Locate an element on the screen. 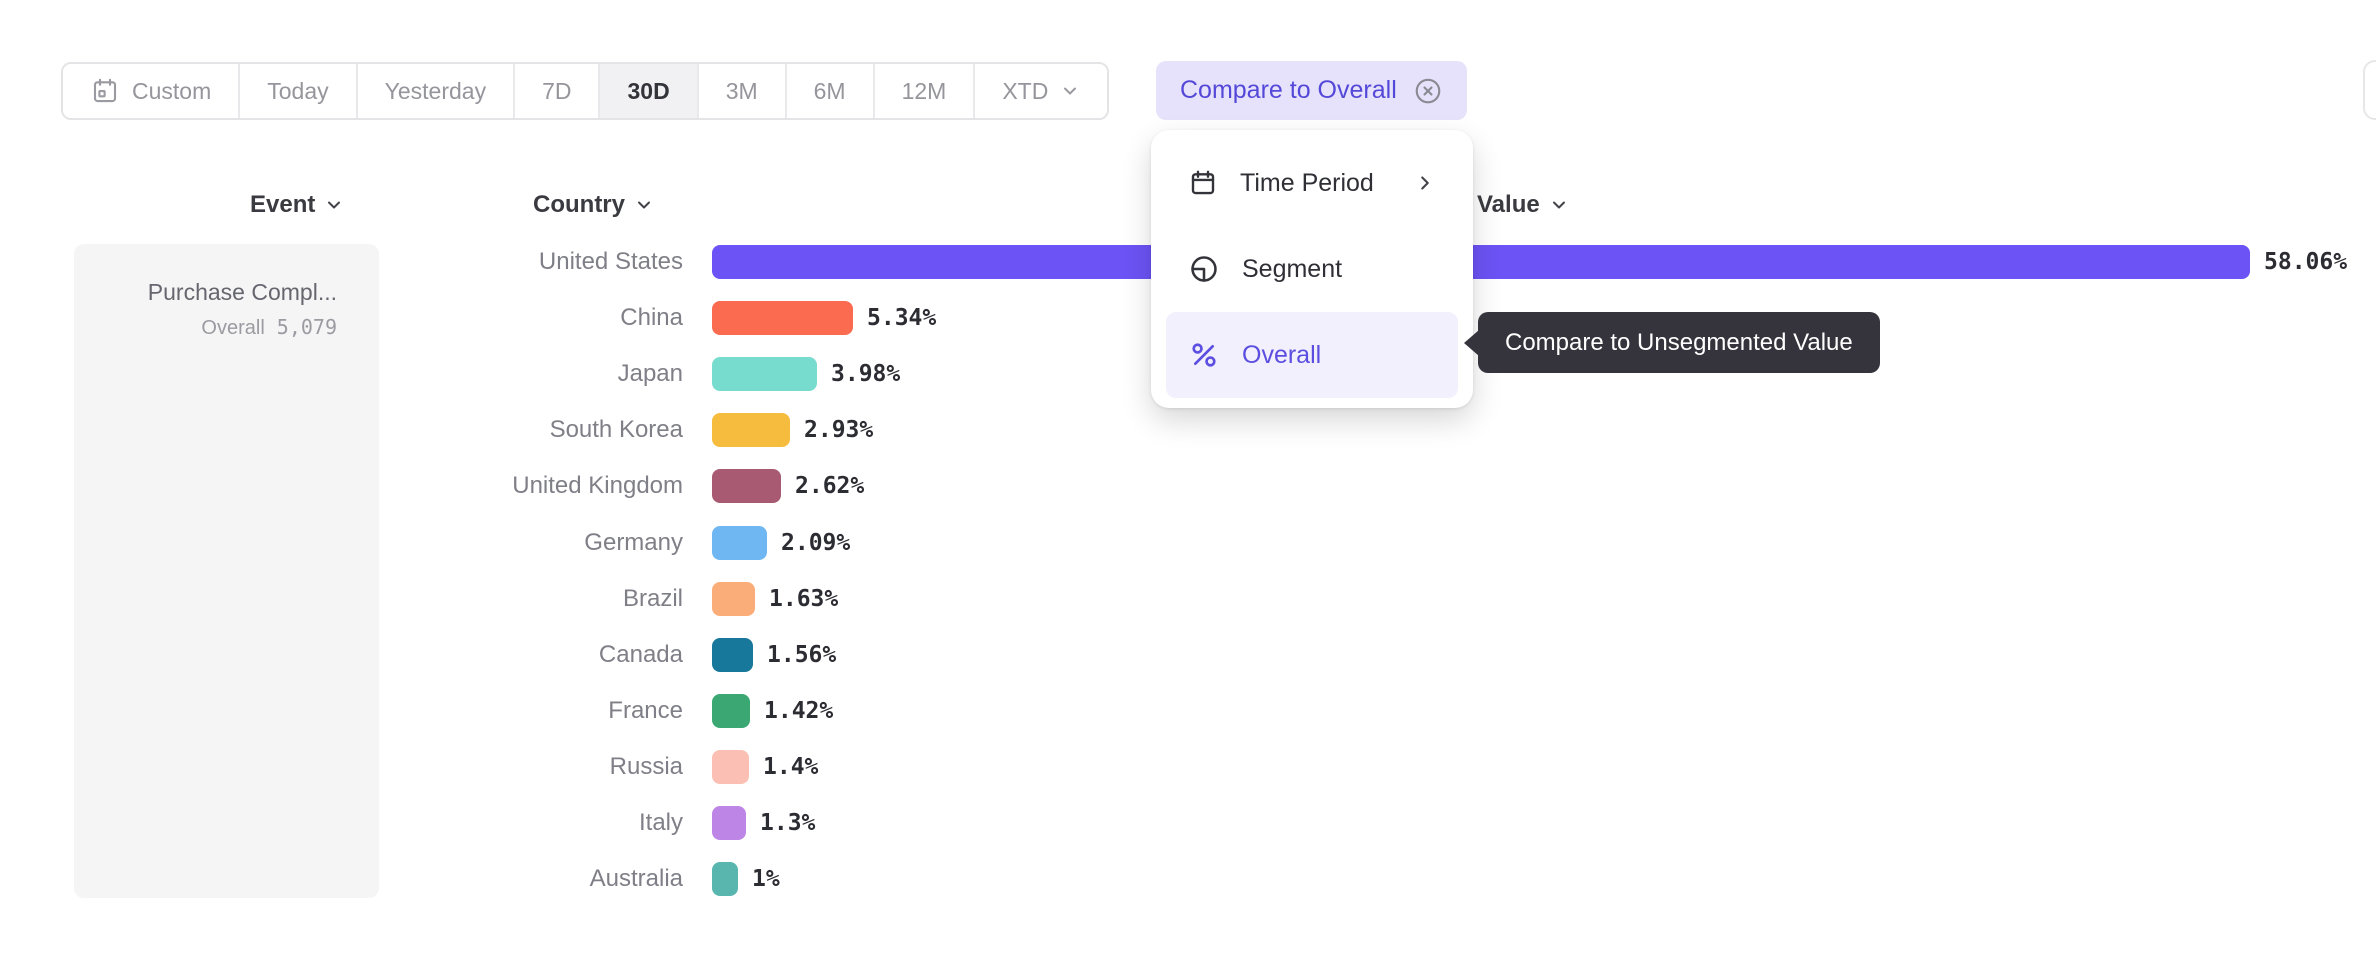 Image resolution: width=2376 pixels, height=974 pixels. menu-item-segment: Segment is located at coordinates (1312, 269).